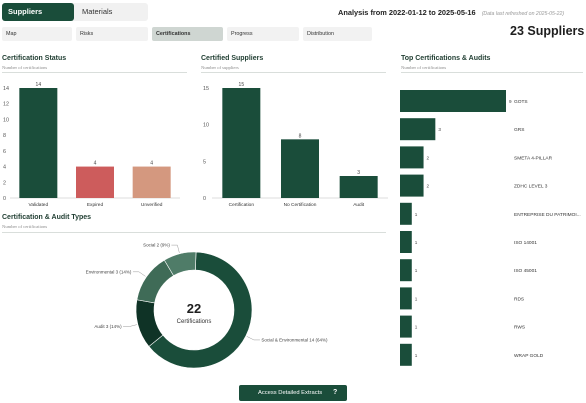 The width and height of the screenshot is (586, 403). Describe the element at coordinates (523, 14) in the screenshot. I see `refresh-note: (Data last refreshed on 2025-05-22)` at that location.